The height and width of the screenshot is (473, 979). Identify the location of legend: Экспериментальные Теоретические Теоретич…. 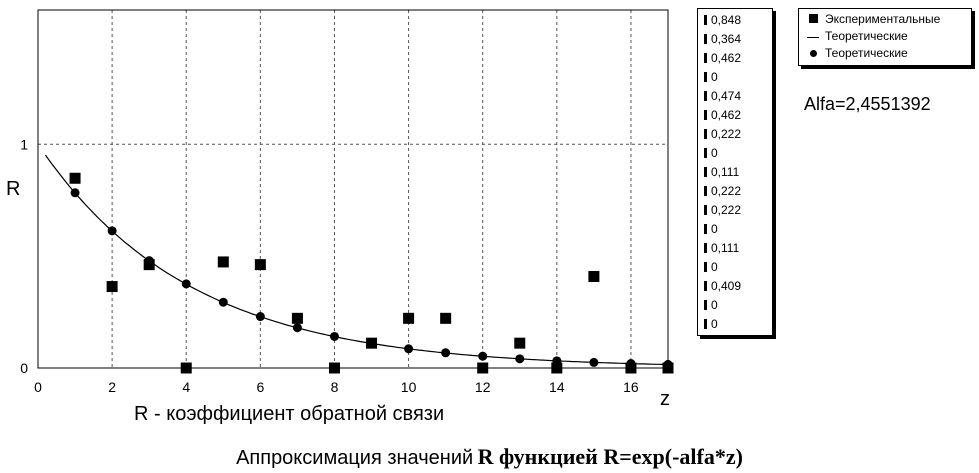
(885, 37).